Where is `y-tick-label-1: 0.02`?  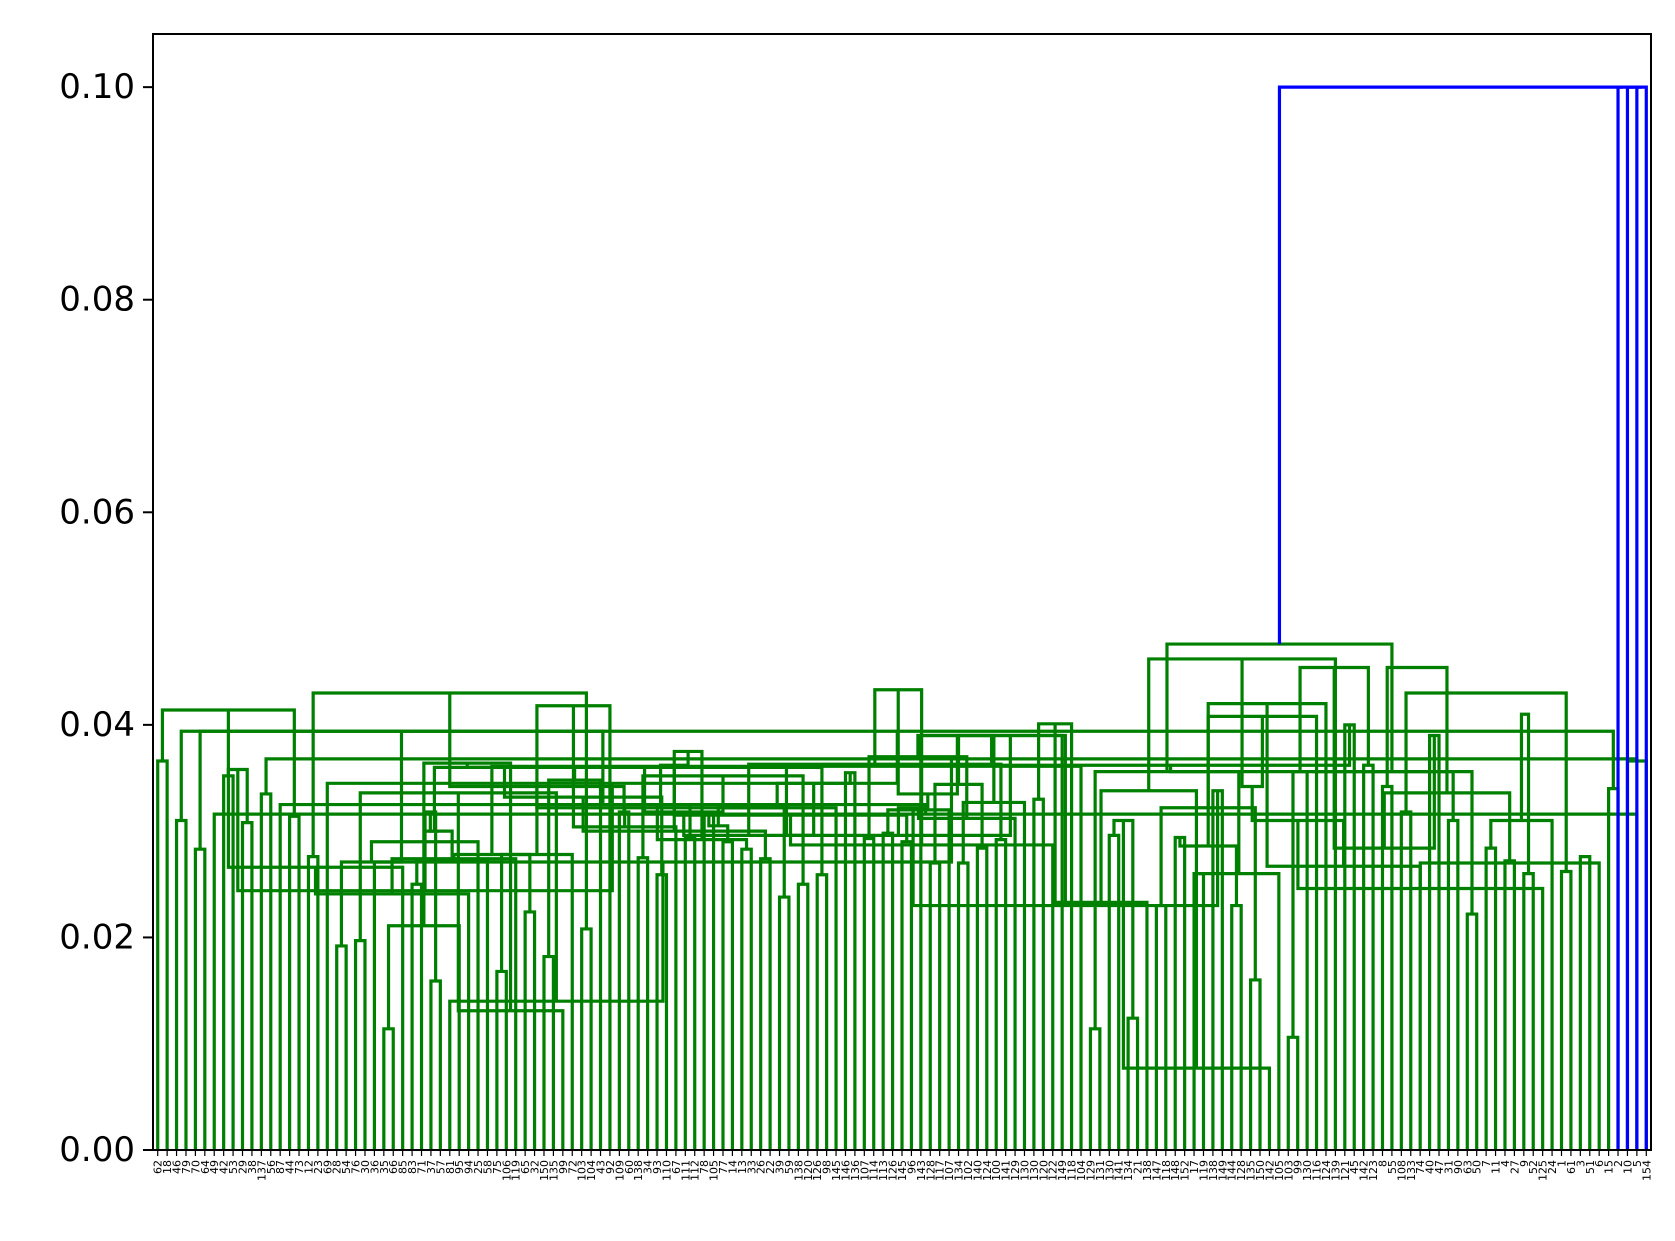 y-tick-label-1: 0.02 is located at coordinates (97, 937).